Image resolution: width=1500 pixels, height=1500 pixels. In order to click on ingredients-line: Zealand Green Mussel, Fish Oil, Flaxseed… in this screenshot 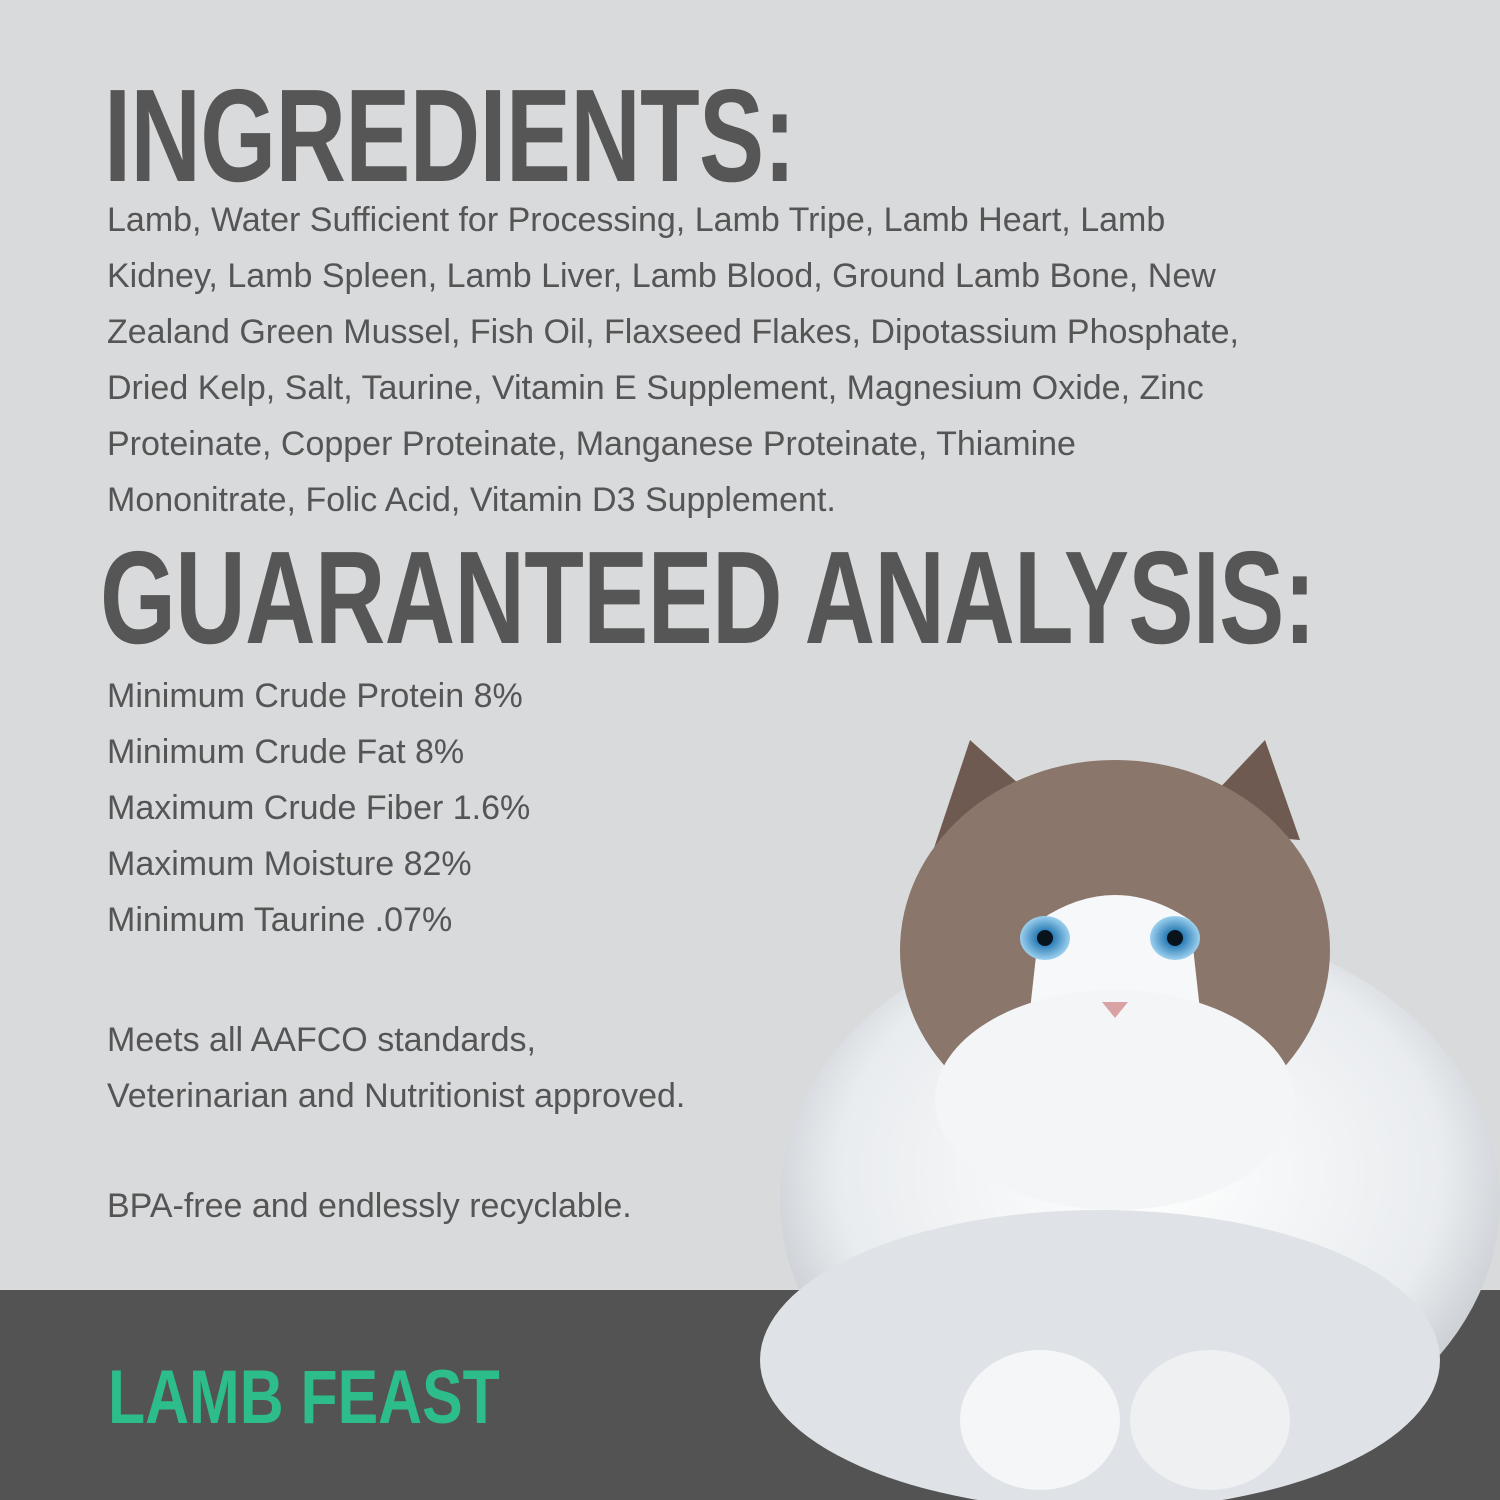, I will do `click(673, 332)`.